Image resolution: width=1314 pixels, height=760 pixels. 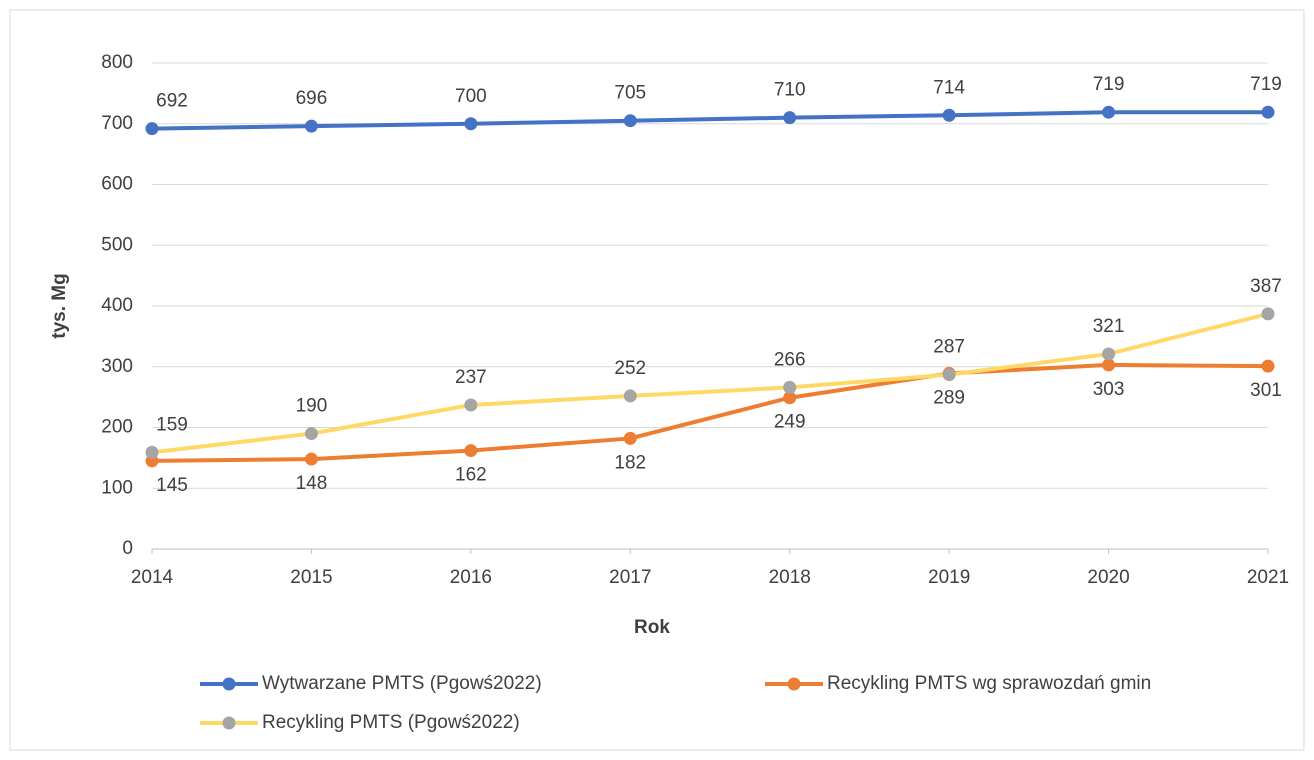 I want to click on data-label: 266, so click(x=790, y=359).